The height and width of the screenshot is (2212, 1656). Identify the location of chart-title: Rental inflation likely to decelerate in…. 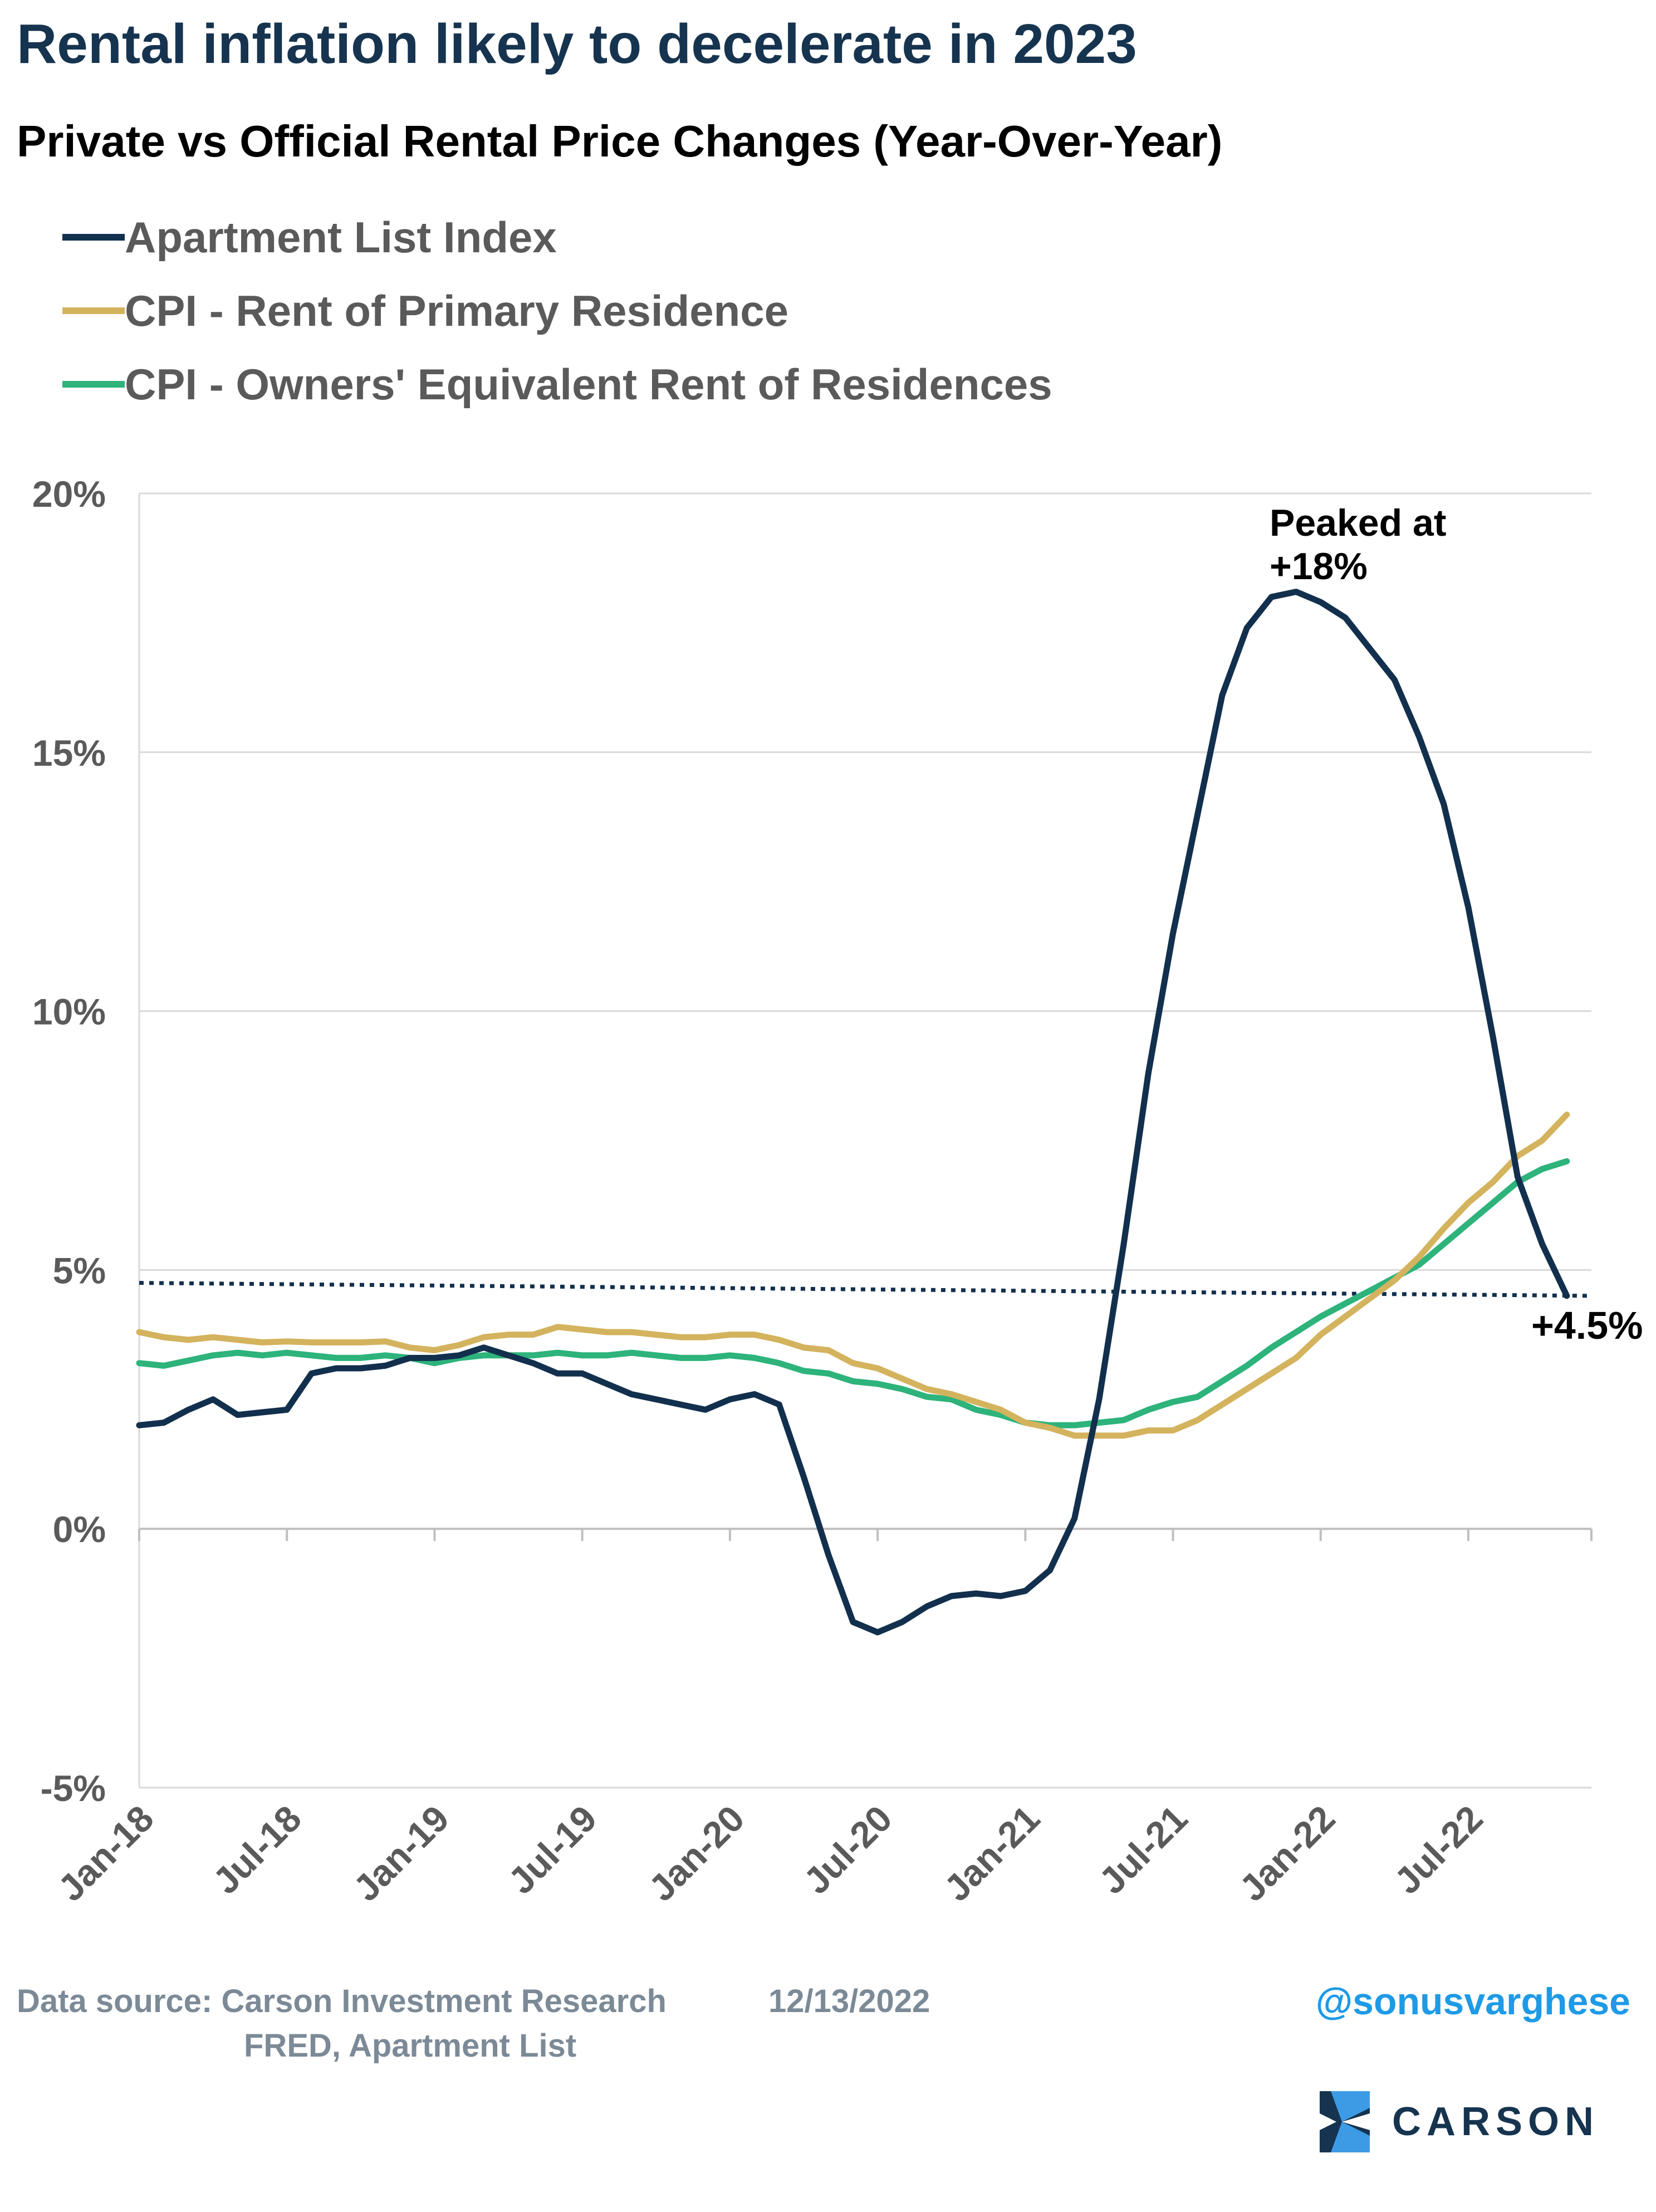
(577, 44).